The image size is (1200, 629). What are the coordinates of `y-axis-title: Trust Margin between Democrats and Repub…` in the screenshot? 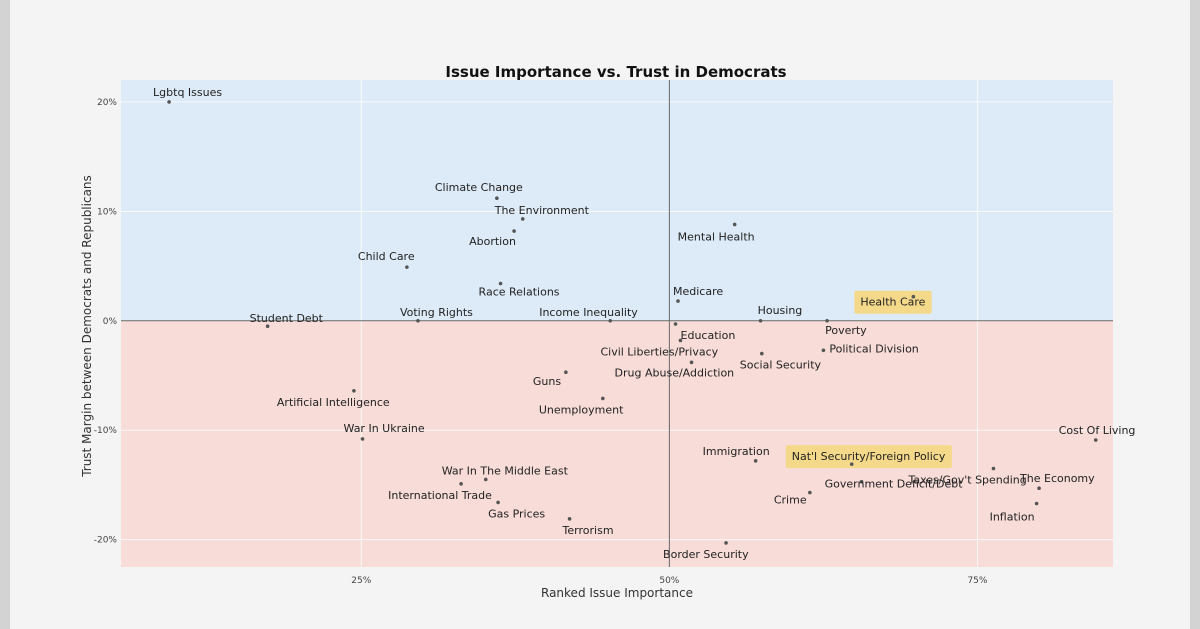 It's located at (87, 326).